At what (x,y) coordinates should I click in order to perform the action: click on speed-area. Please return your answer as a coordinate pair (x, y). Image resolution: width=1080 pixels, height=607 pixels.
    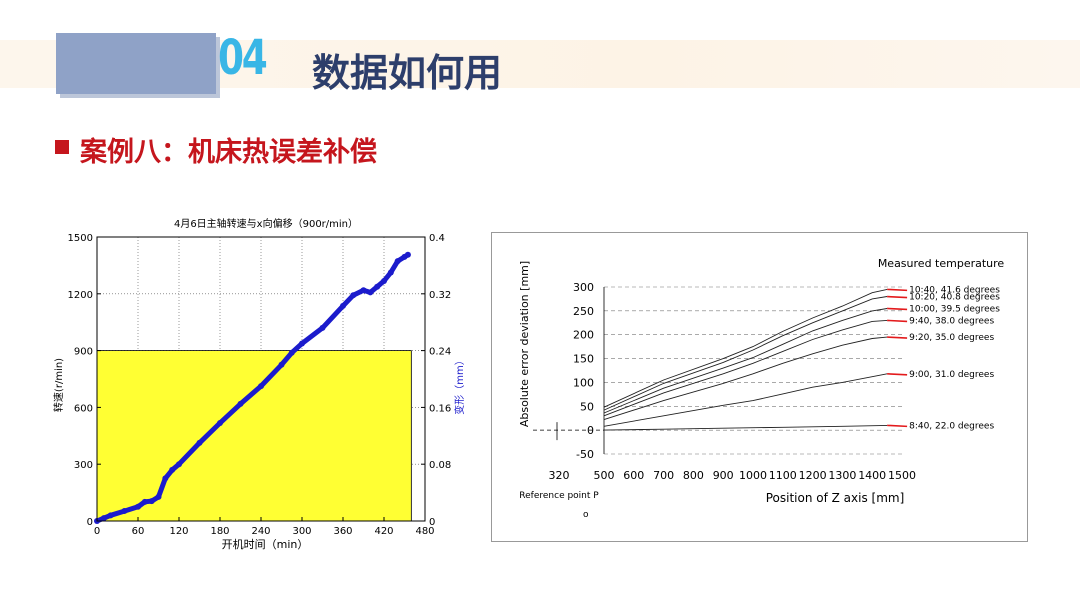
    Looking at the image, I should click on (254, 436).